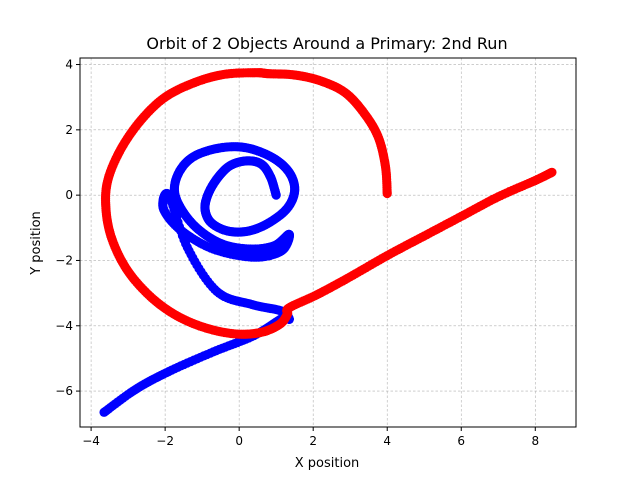  Describe the element at coordinates (461, 441) in the screenshot. I see `x-tick-label: 6` at that location.